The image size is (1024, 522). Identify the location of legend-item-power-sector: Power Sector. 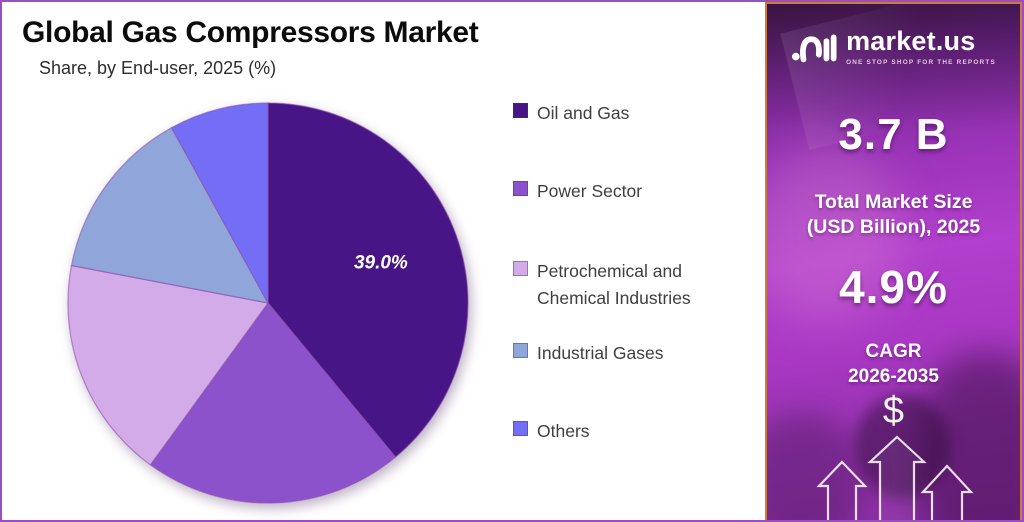
(577, 191).